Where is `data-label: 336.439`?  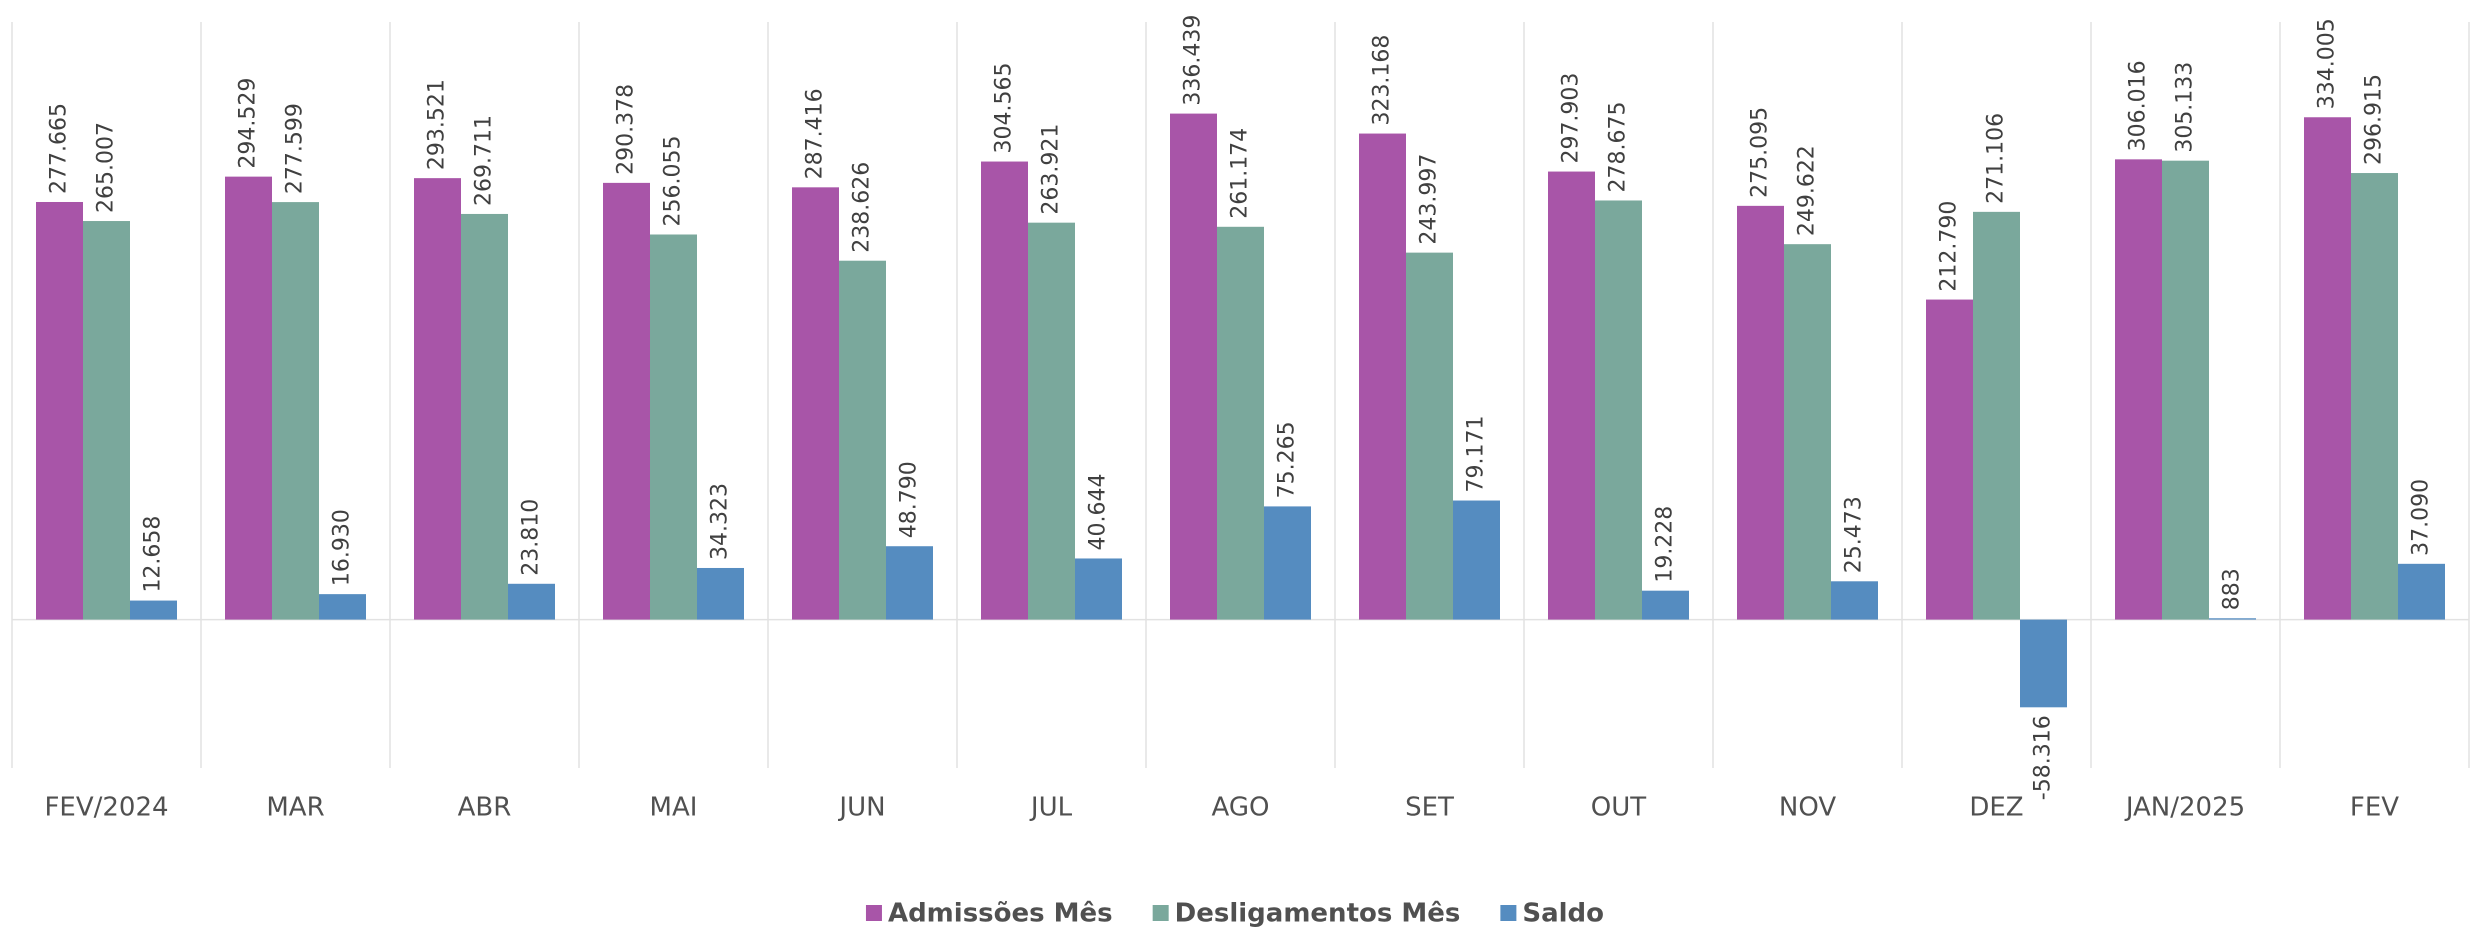 data-label: 336.439 is located at coordinates (1193, 60).